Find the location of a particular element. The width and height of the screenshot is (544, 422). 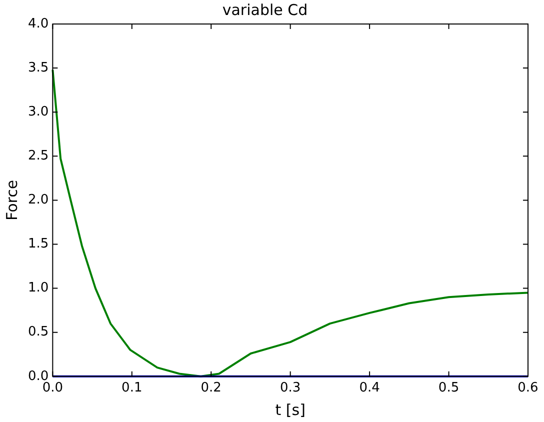

x-tick-label: 0.2 is located at coordinates (211, 388).